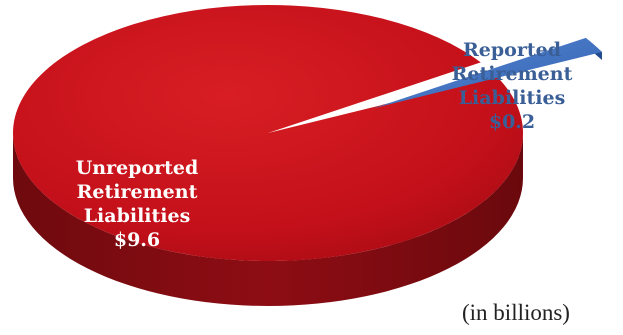  Describe the element at coordinates (512, 122) in the screenshot. I see `slice-value-label: $0.2` at that location.